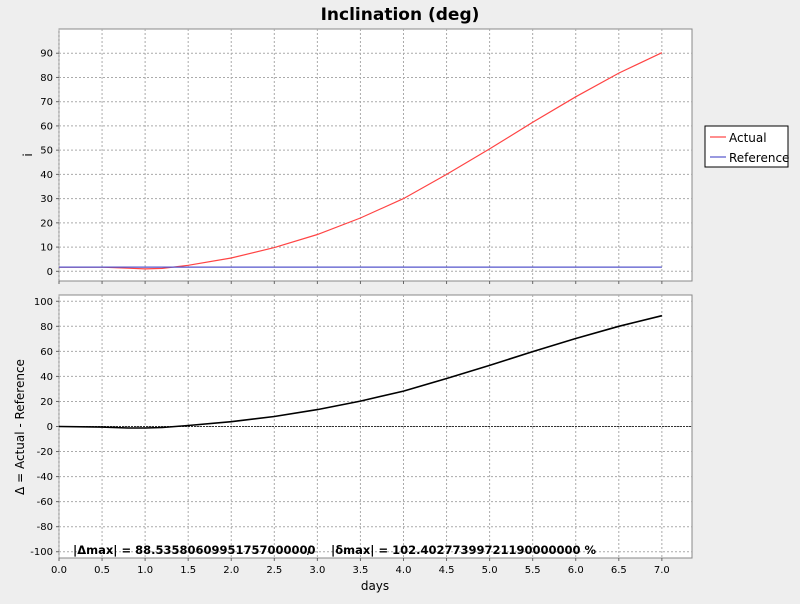 This screenshot has height=604, width=800. Describe the element at coordinates (46, 151) in the screenshot. I see `top-y-tick-label: 50` at that location.